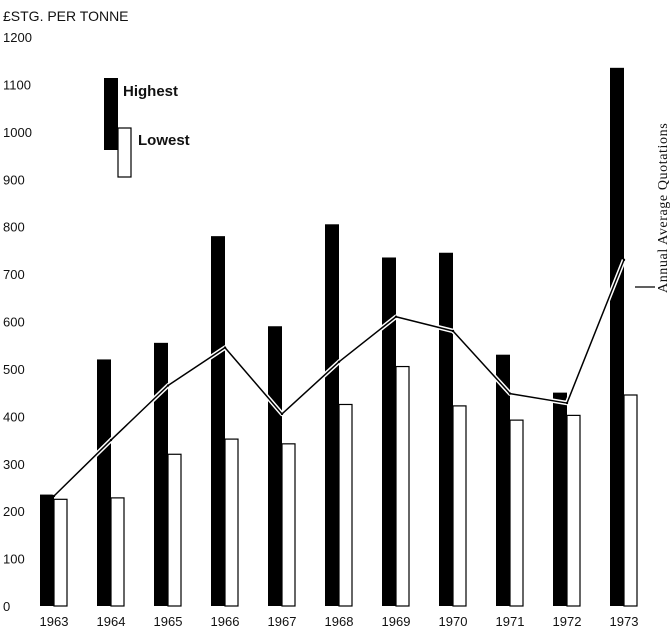 This screenshot has width=671, height=635. I want to click on y-tick-label: 600, so click(14, 322).